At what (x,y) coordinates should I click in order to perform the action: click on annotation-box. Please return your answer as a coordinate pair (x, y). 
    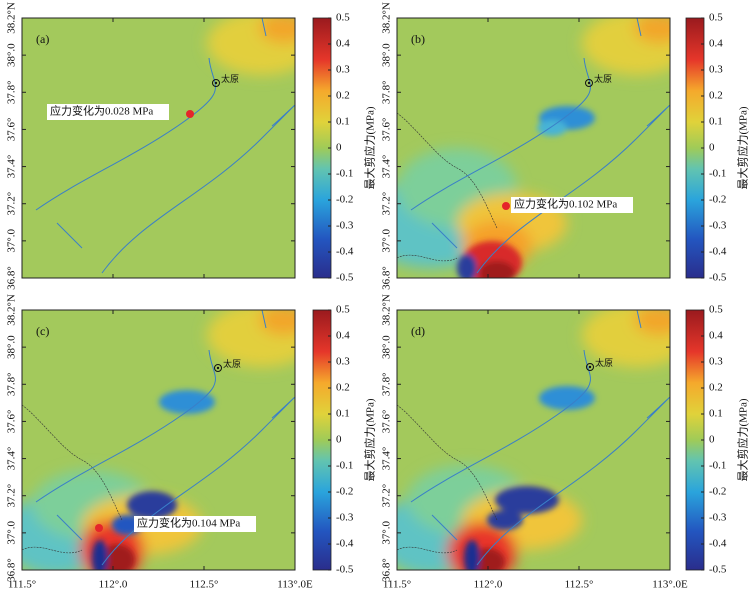
    Looking at the image, I should click on (572, 205).